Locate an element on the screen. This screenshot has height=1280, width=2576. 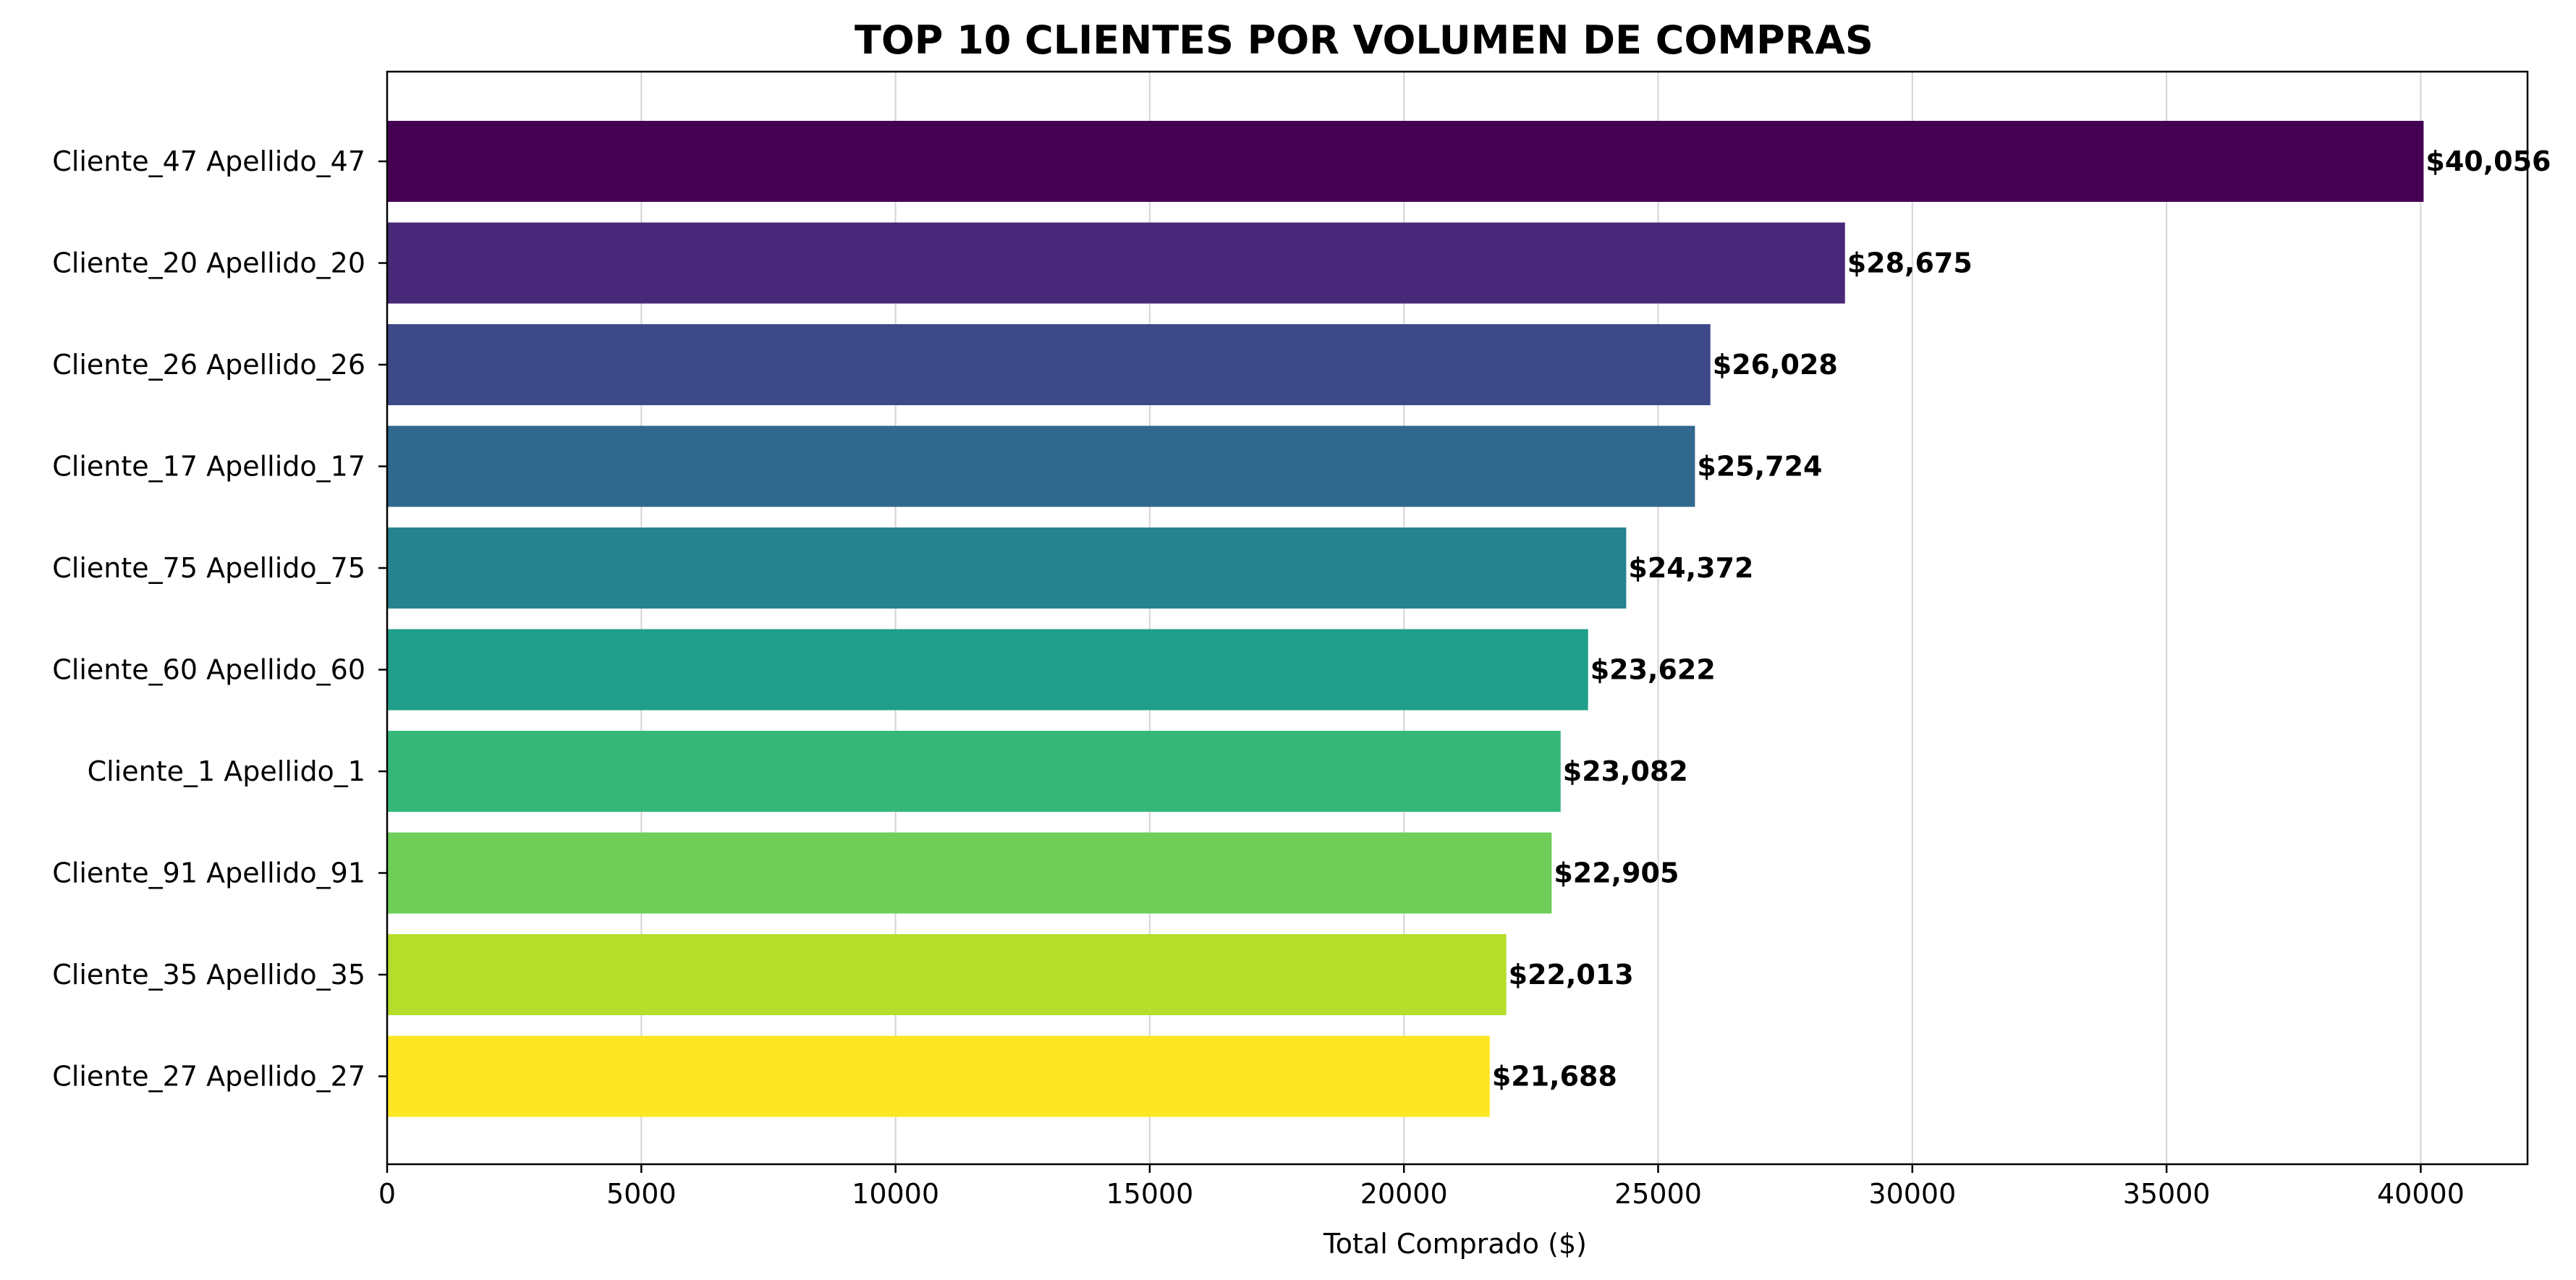
data-label: $28,675 is located at coordinates (1910, 263).